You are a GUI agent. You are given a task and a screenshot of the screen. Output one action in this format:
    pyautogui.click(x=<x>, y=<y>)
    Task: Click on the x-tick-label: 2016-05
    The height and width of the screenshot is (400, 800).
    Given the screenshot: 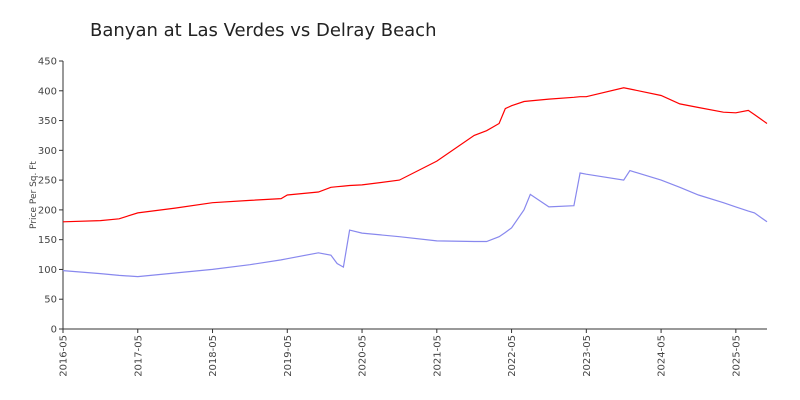 What is the action you would take?
    pyautogui.click(x=64, y=356)
    